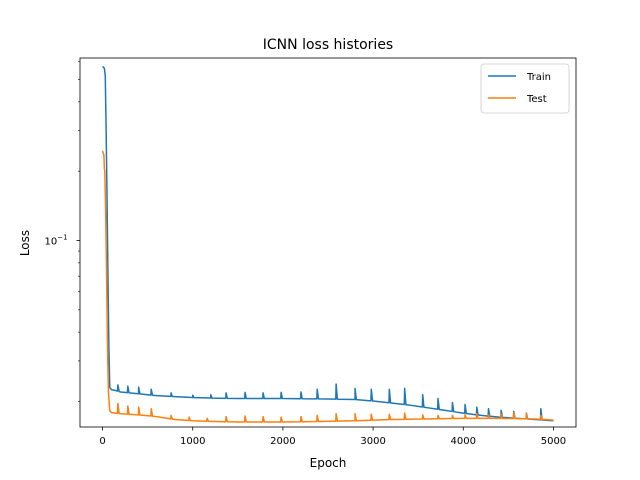 This screenshot has height=480, width=640. I want to click on legend-box, so click(525, 88).